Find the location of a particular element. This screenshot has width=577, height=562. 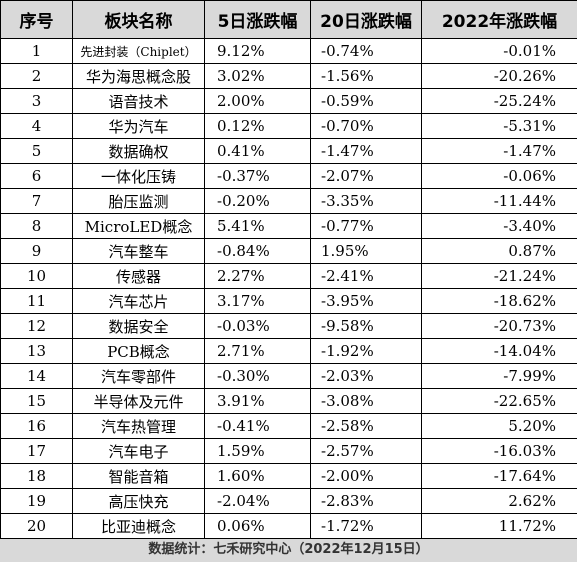

sector-name-cell: 半导体及元件 is located at coordinates (138, 401).